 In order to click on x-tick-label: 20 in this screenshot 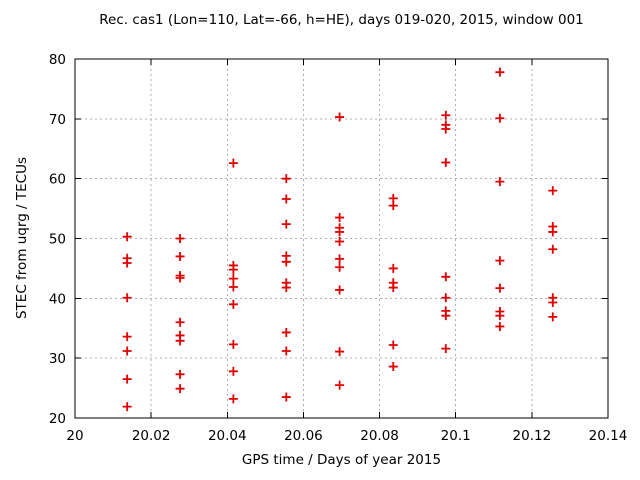, I will do `click(74, 436)`.